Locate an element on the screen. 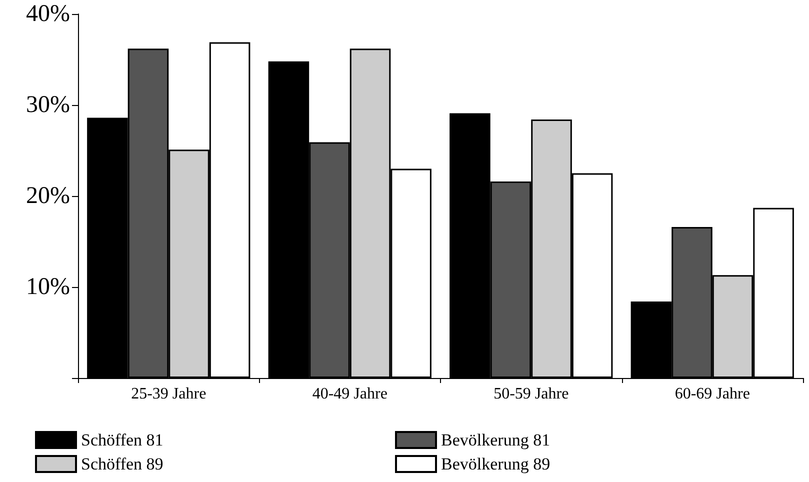 The image size is (809, 482). legend-label: Bevölkerung 81 is located at coordinates (495, 440).